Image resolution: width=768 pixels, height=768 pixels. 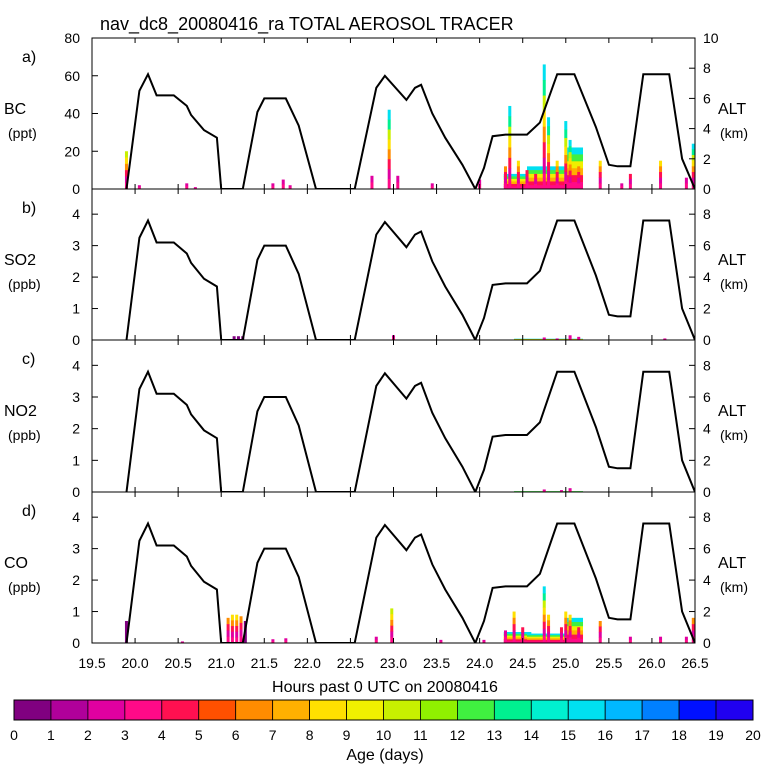 What do you see at coordinates (420, 735) in the screenshot?
I see `colorbar-tick-label: 11` at bounding box center [420, 735].